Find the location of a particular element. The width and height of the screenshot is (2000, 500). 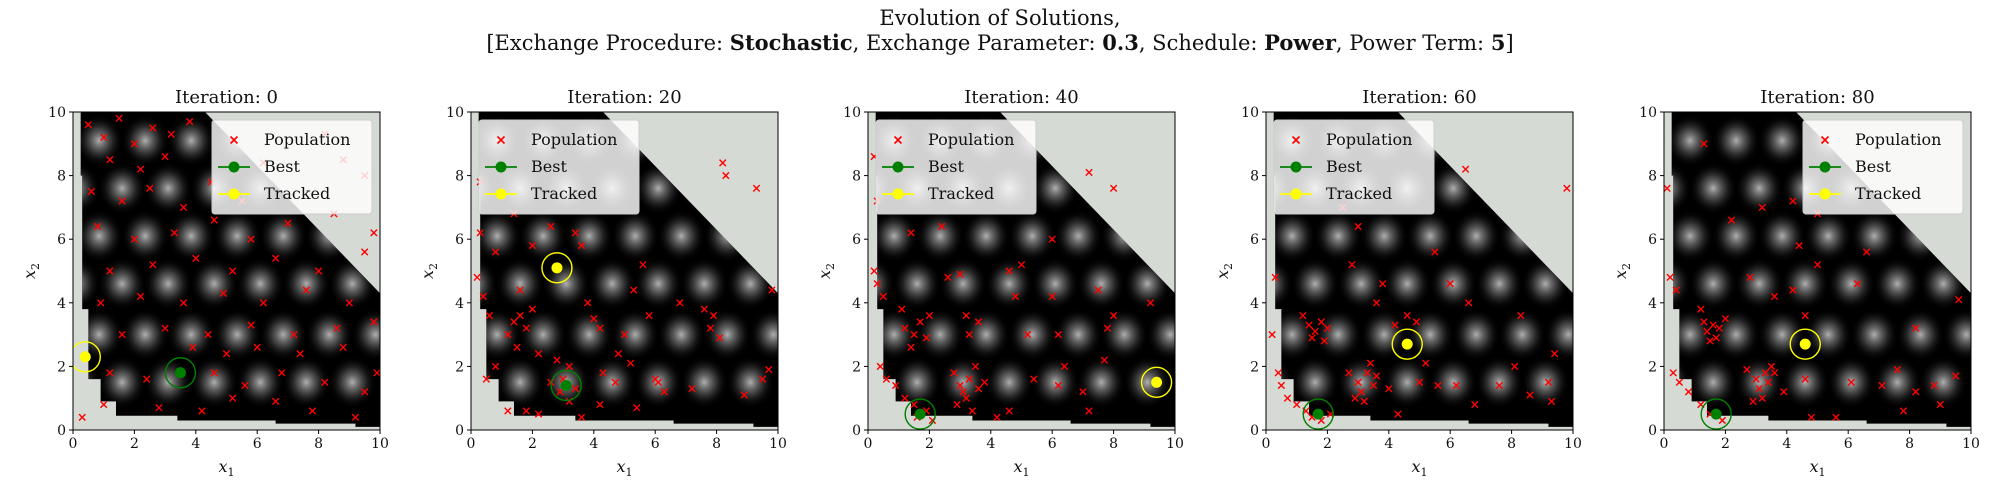

population-series is located at coordinates (1813, 282).